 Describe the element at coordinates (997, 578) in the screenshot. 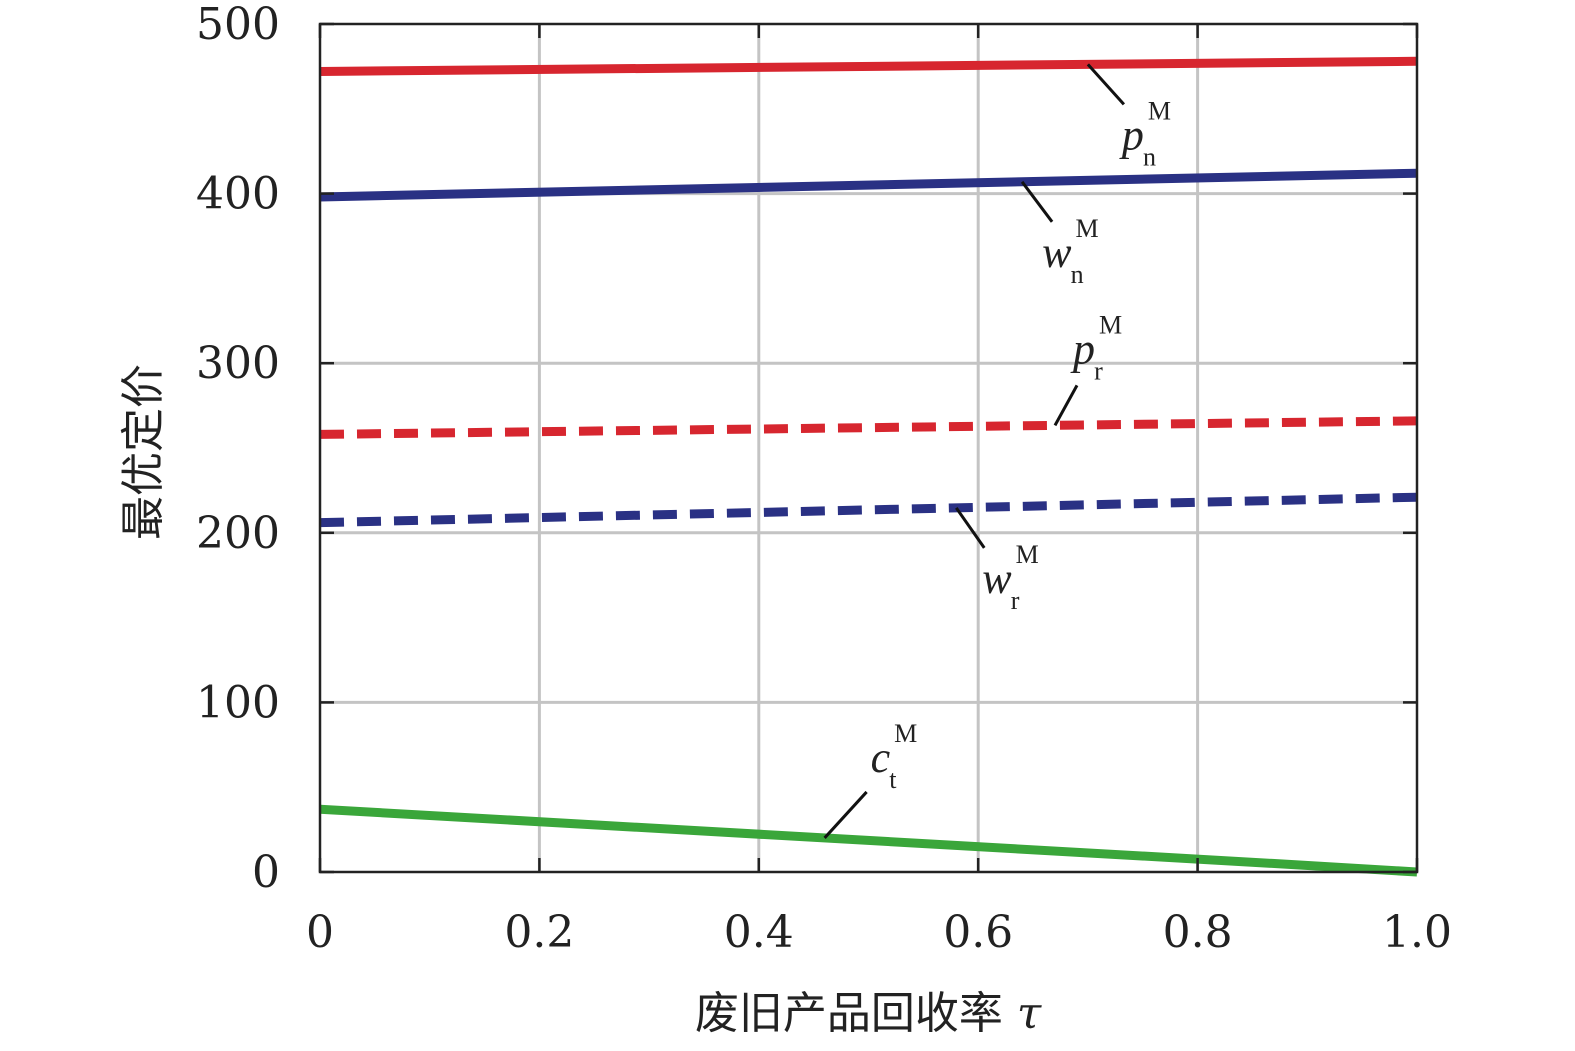

I see `annotation-symbol-wr: w` at that location.